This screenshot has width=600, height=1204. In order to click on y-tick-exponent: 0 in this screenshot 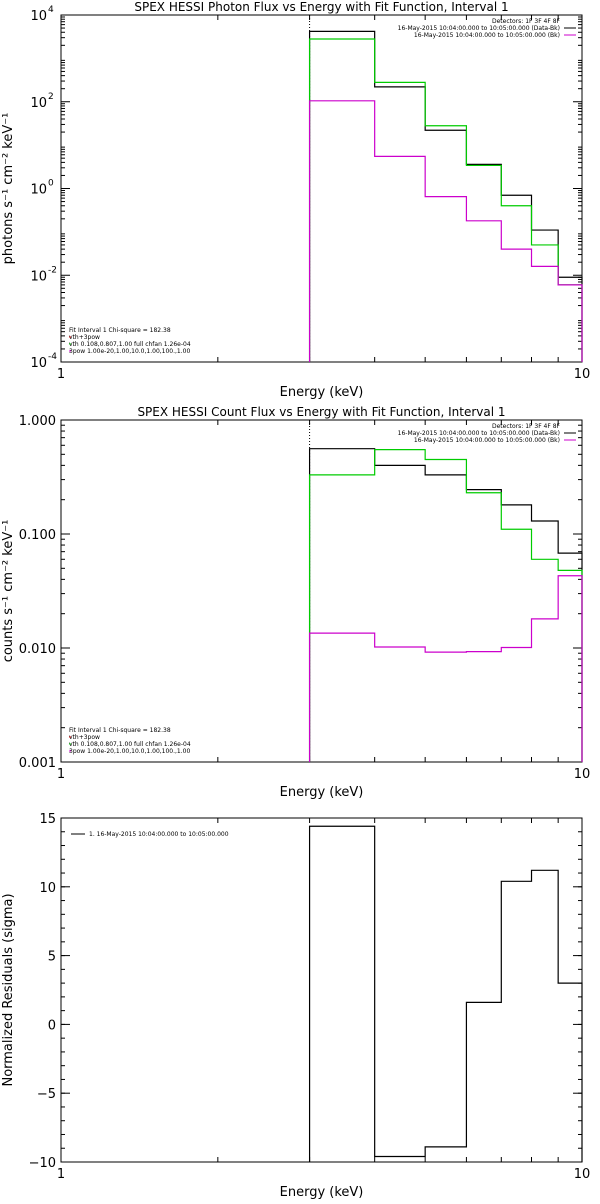, I will do `click(51, 184)`.